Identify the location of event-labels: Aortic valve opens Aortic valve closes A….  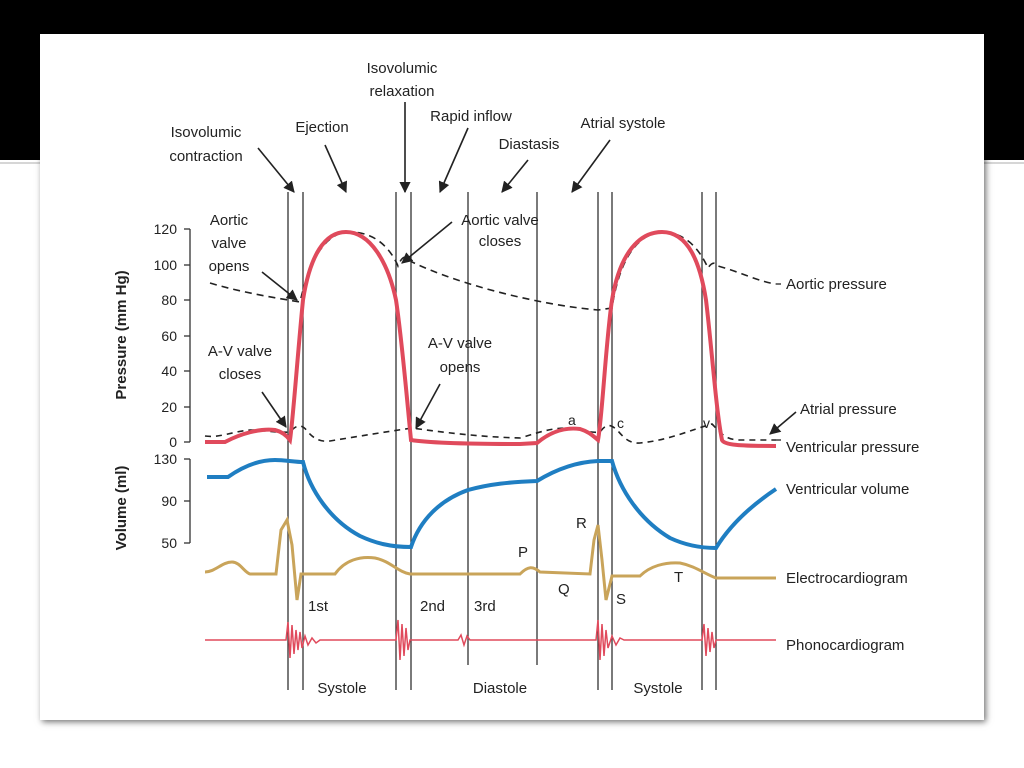
(373, 297).